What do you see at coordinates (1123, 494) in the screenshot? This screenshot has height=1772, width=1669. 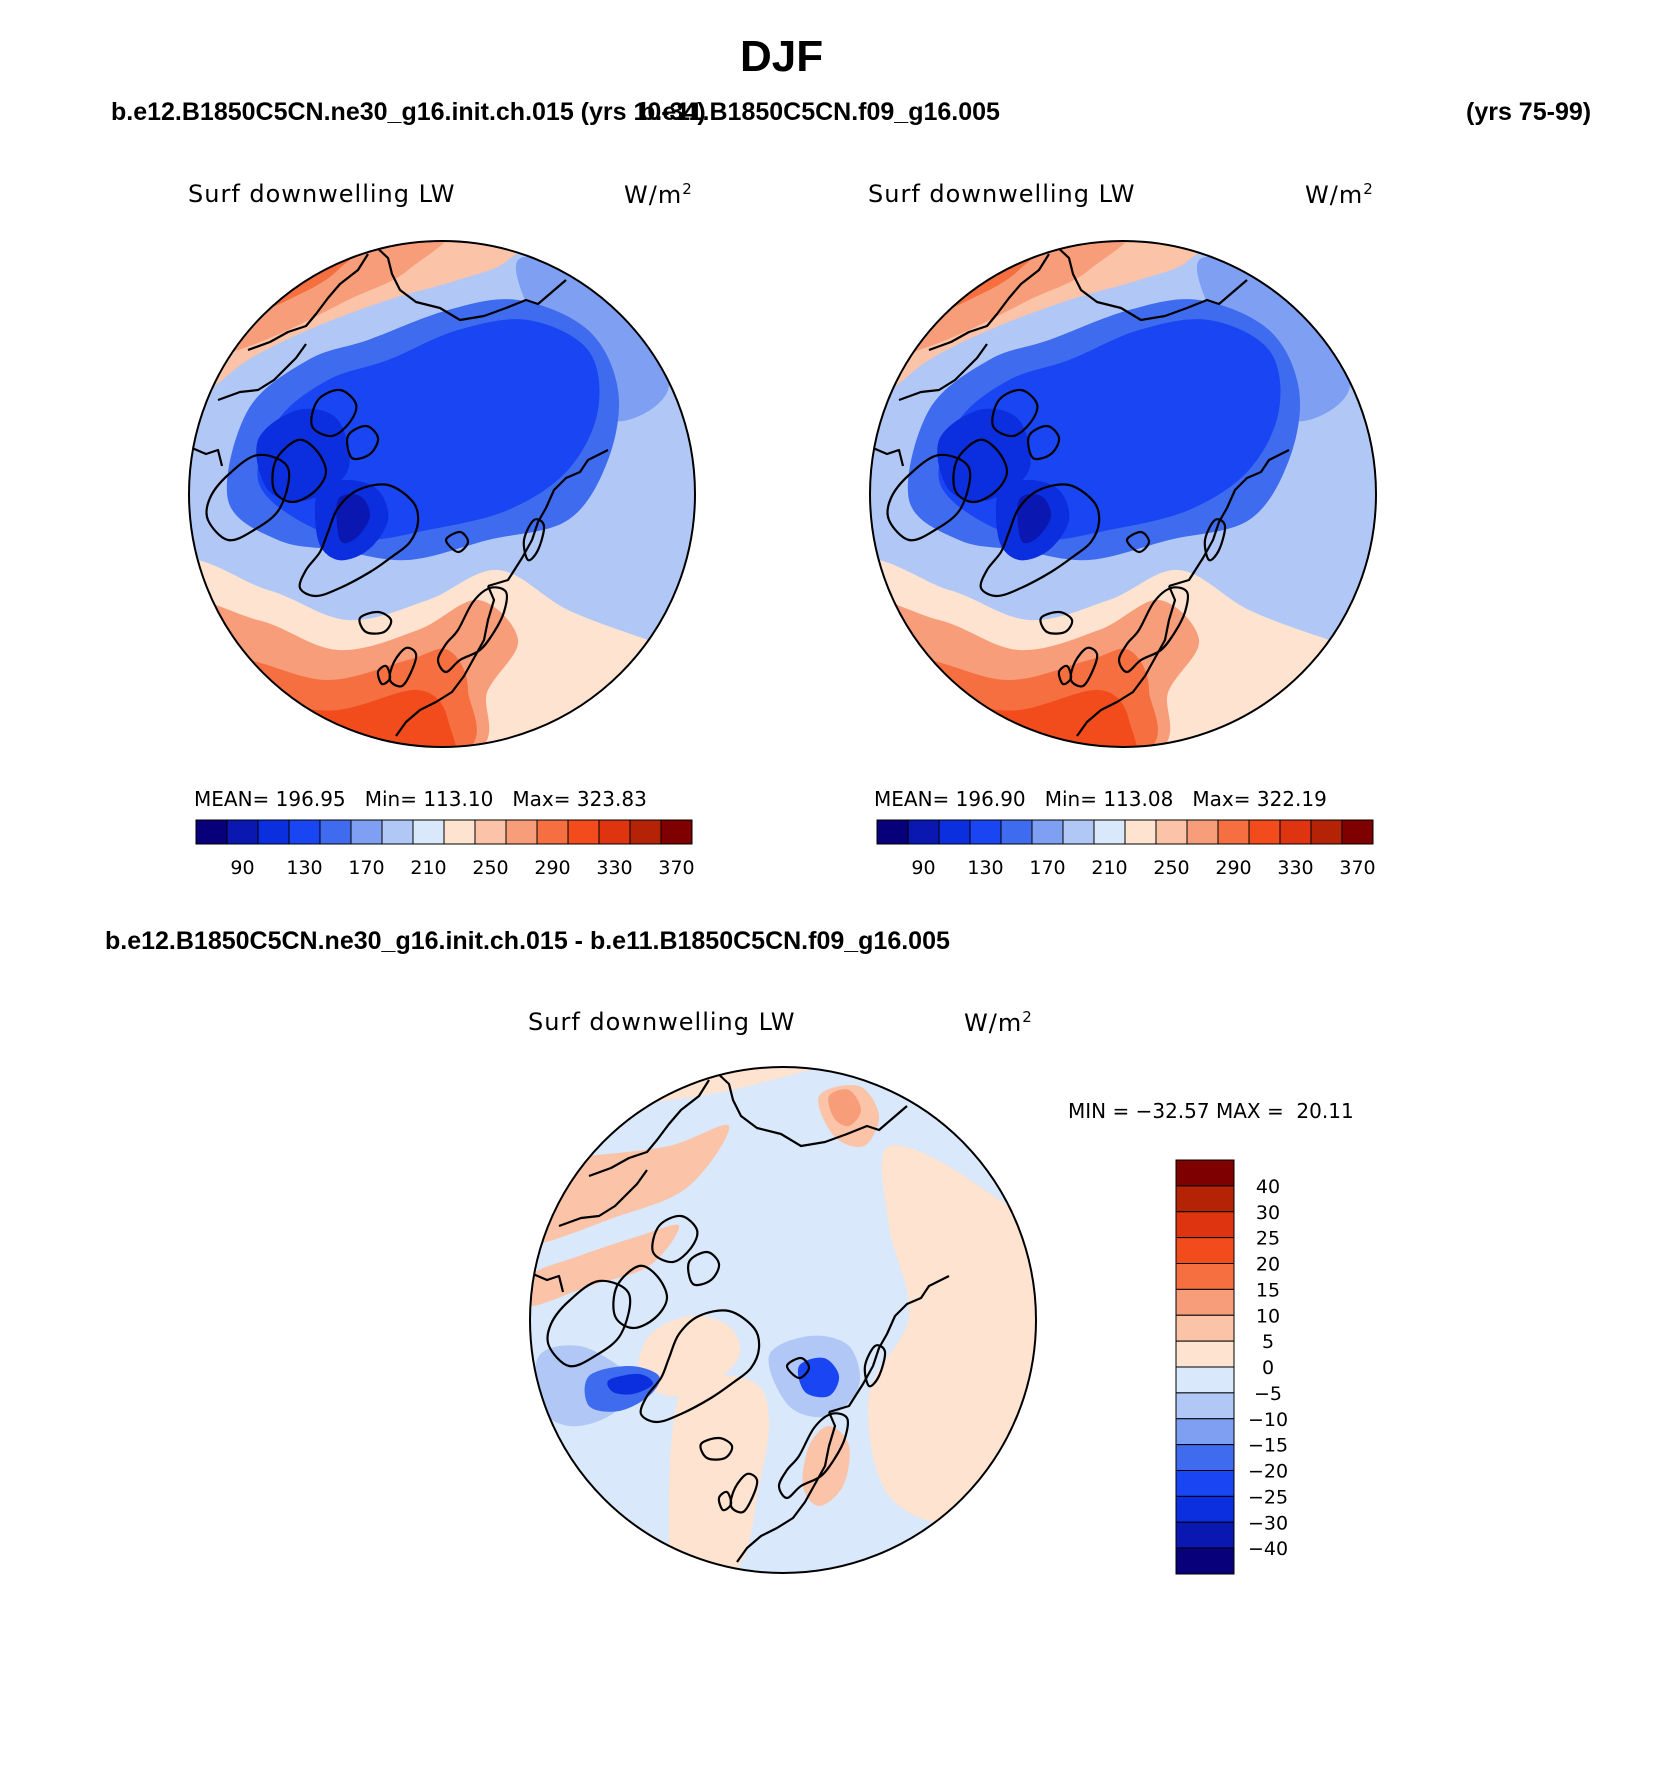 I see `map2-border` at bounding box center [1123, 494].